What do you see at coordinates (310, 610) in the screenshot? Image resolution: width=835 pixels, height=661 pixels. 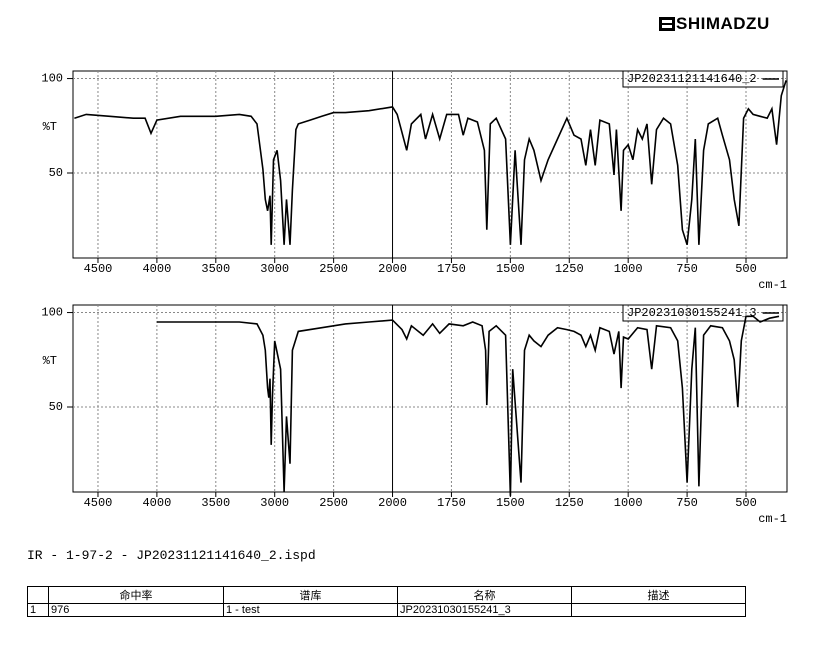 I see `cell: 1 - test` at bounding box center [310, 610].